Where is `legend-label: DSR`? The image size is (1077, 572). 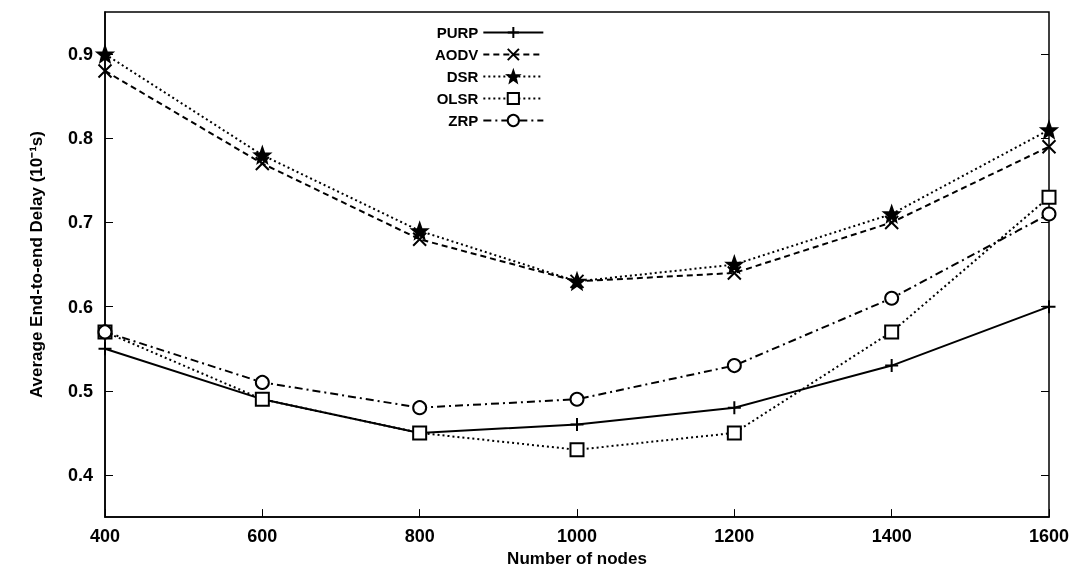
legend-label: DSR is located at coordinates (462, 76).